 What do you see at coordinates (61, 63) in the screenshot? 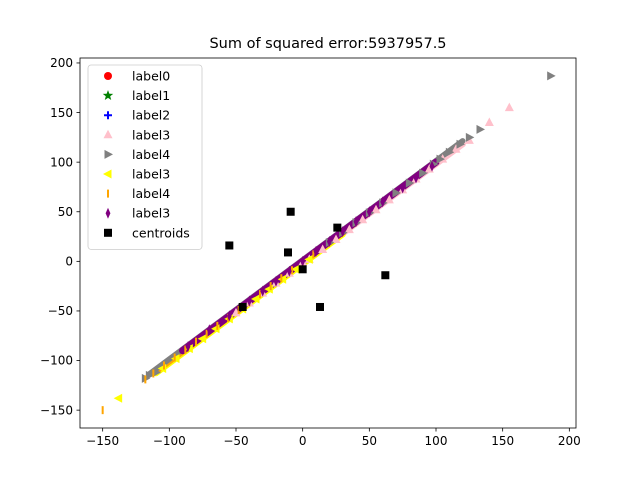
I see `y-tick-label: 200` at bounding box center [61, 63].